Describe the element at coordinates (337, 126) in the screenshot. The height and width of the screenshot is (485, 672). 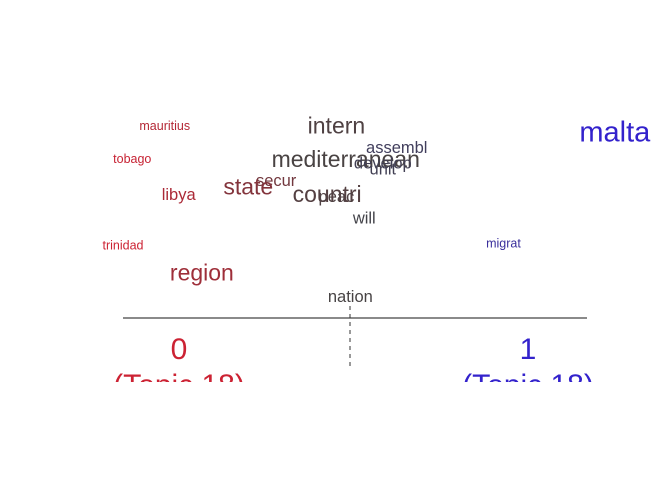
I see `word-label: intern` at that location.